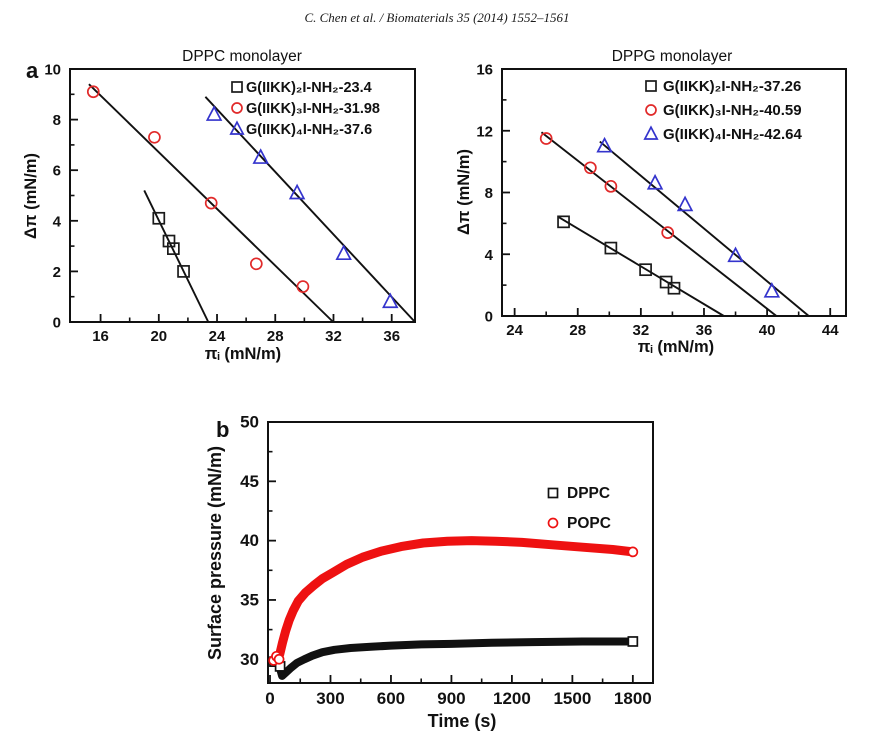 This screenshot has height=738, width=873. What do you see at coordinates (32, 70) in the screenshot?
I see `panel-label-a: a` at bounding box center [32, 70].